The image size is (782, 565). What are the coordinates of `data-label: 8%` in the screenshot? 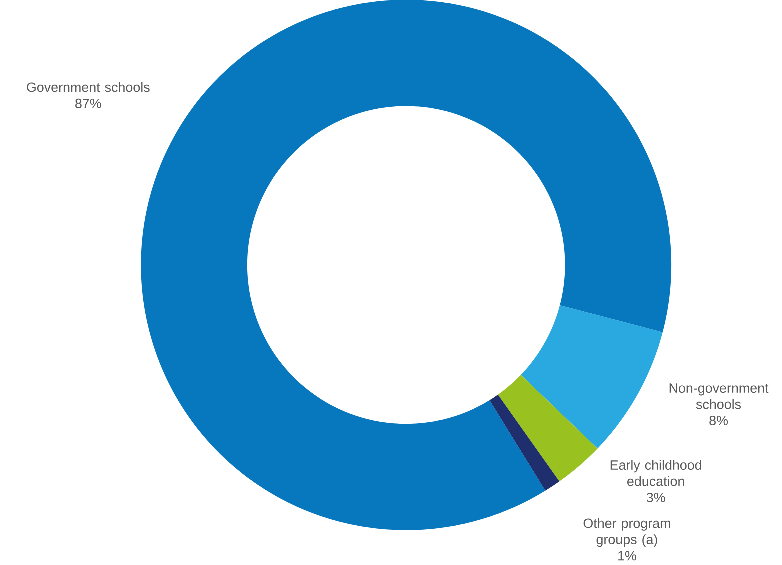 It's located at (719, 421).